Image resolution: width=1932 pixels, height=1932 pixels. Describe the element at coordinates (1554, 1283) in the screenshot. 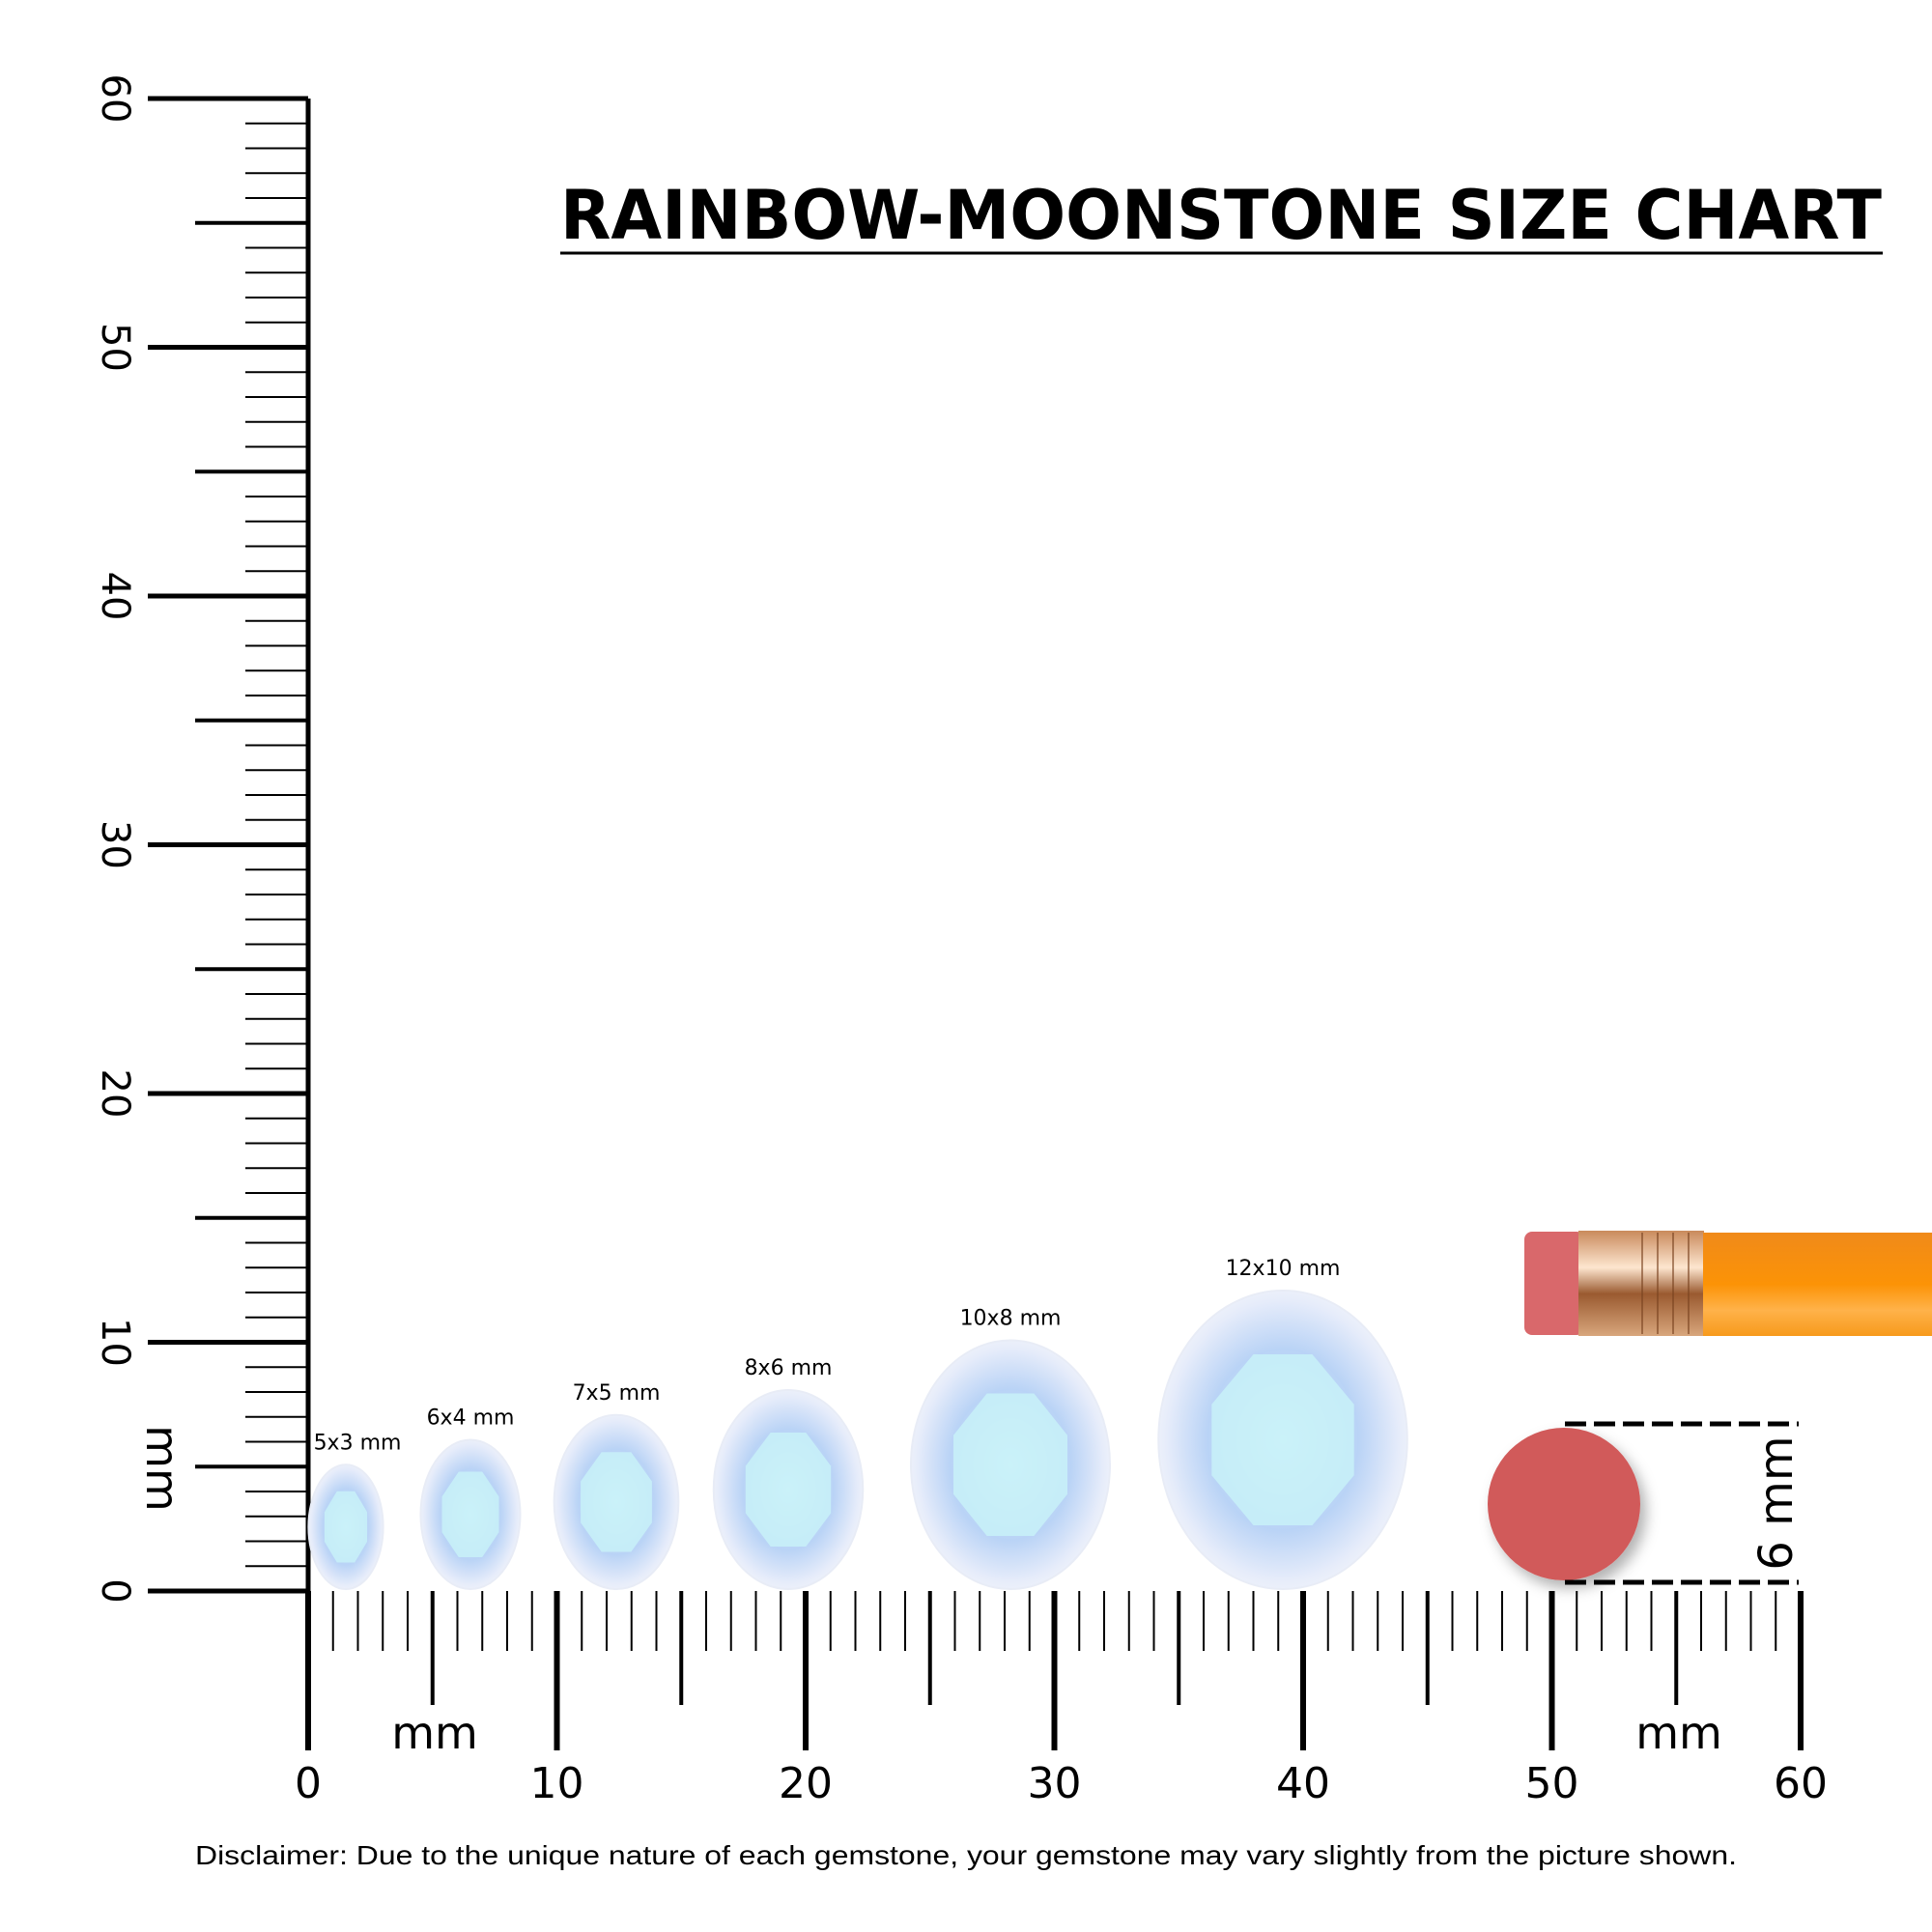

I see `pencil-eraser` at that location.